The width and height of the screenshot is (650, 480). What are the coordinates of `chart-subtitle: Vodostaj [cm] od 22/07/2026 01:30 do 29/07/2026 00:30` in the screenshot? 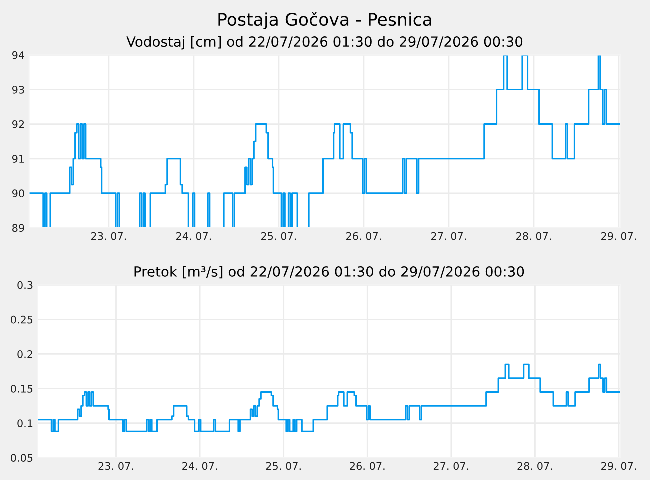 It's located at (324, 43).